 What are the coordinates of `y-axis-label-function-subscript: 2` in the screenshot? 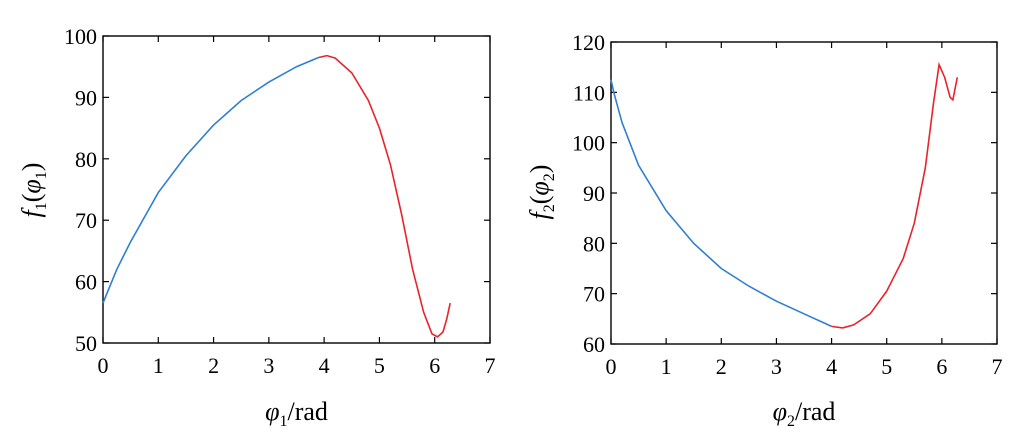 It's located at (549, 208).